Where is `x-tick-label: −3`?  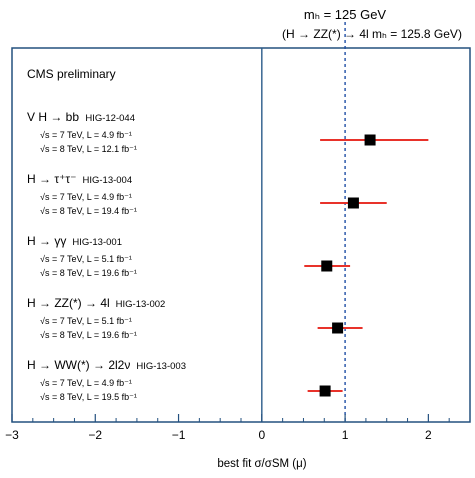
x-tick-label: −3 is located at coordinates (12, 435).